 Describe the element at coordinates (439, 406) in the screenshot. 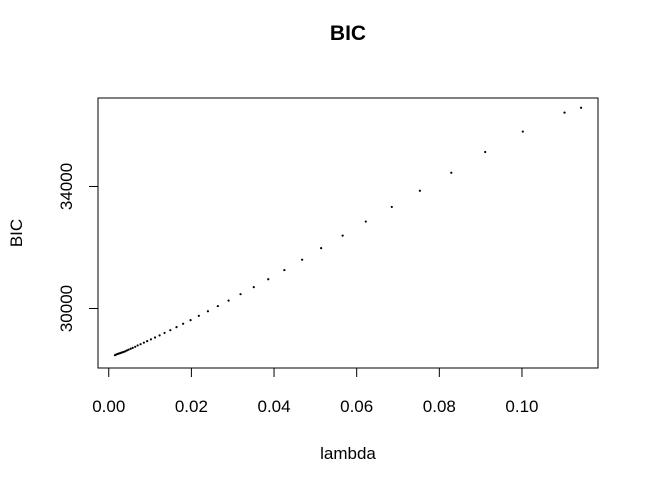

I see `x-tick-label: 0.08` at that location.